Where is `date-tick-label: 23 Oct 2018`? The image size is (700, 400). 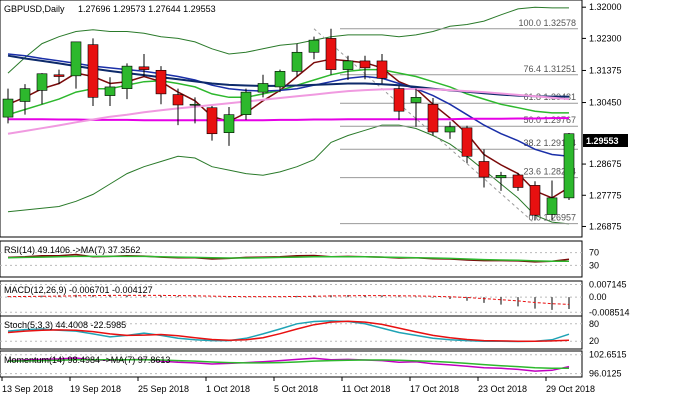 date-tick-label: 23 Oct 2018 is located at coordinates (502, 389).